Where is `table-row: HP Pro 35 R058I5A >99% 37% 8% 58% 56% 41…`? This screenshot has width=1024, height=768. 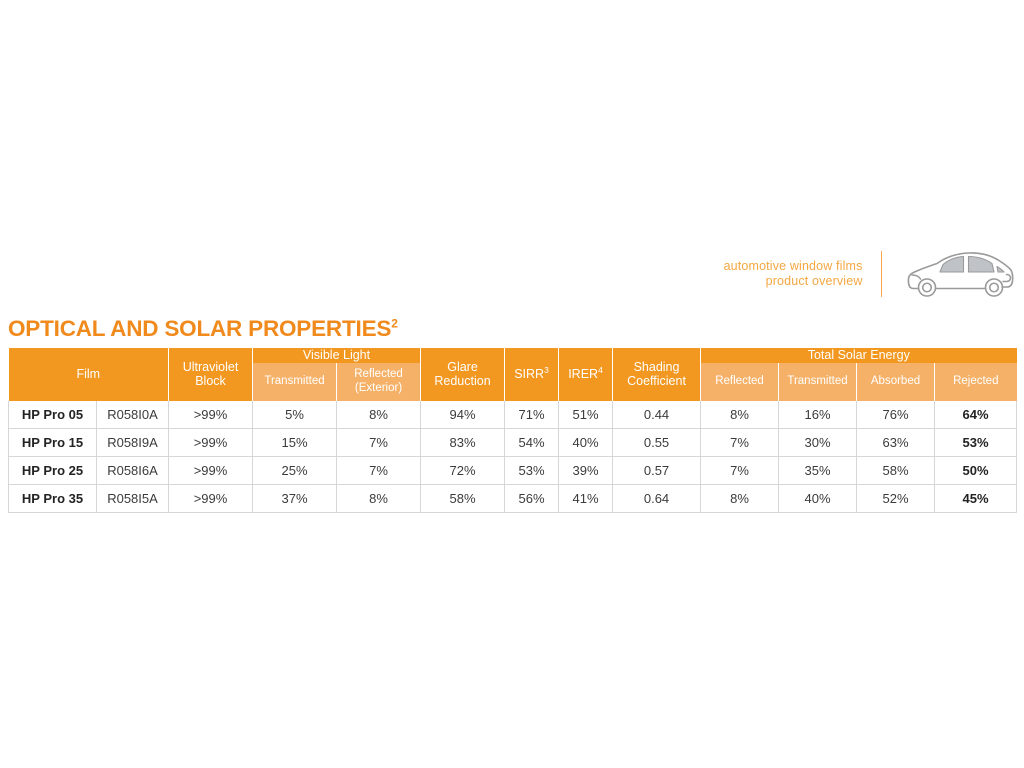 table-row: HP Pro 35 R058I5A >99% 37% 8% 58% 56% 41… is located at coordinates (513, 498).